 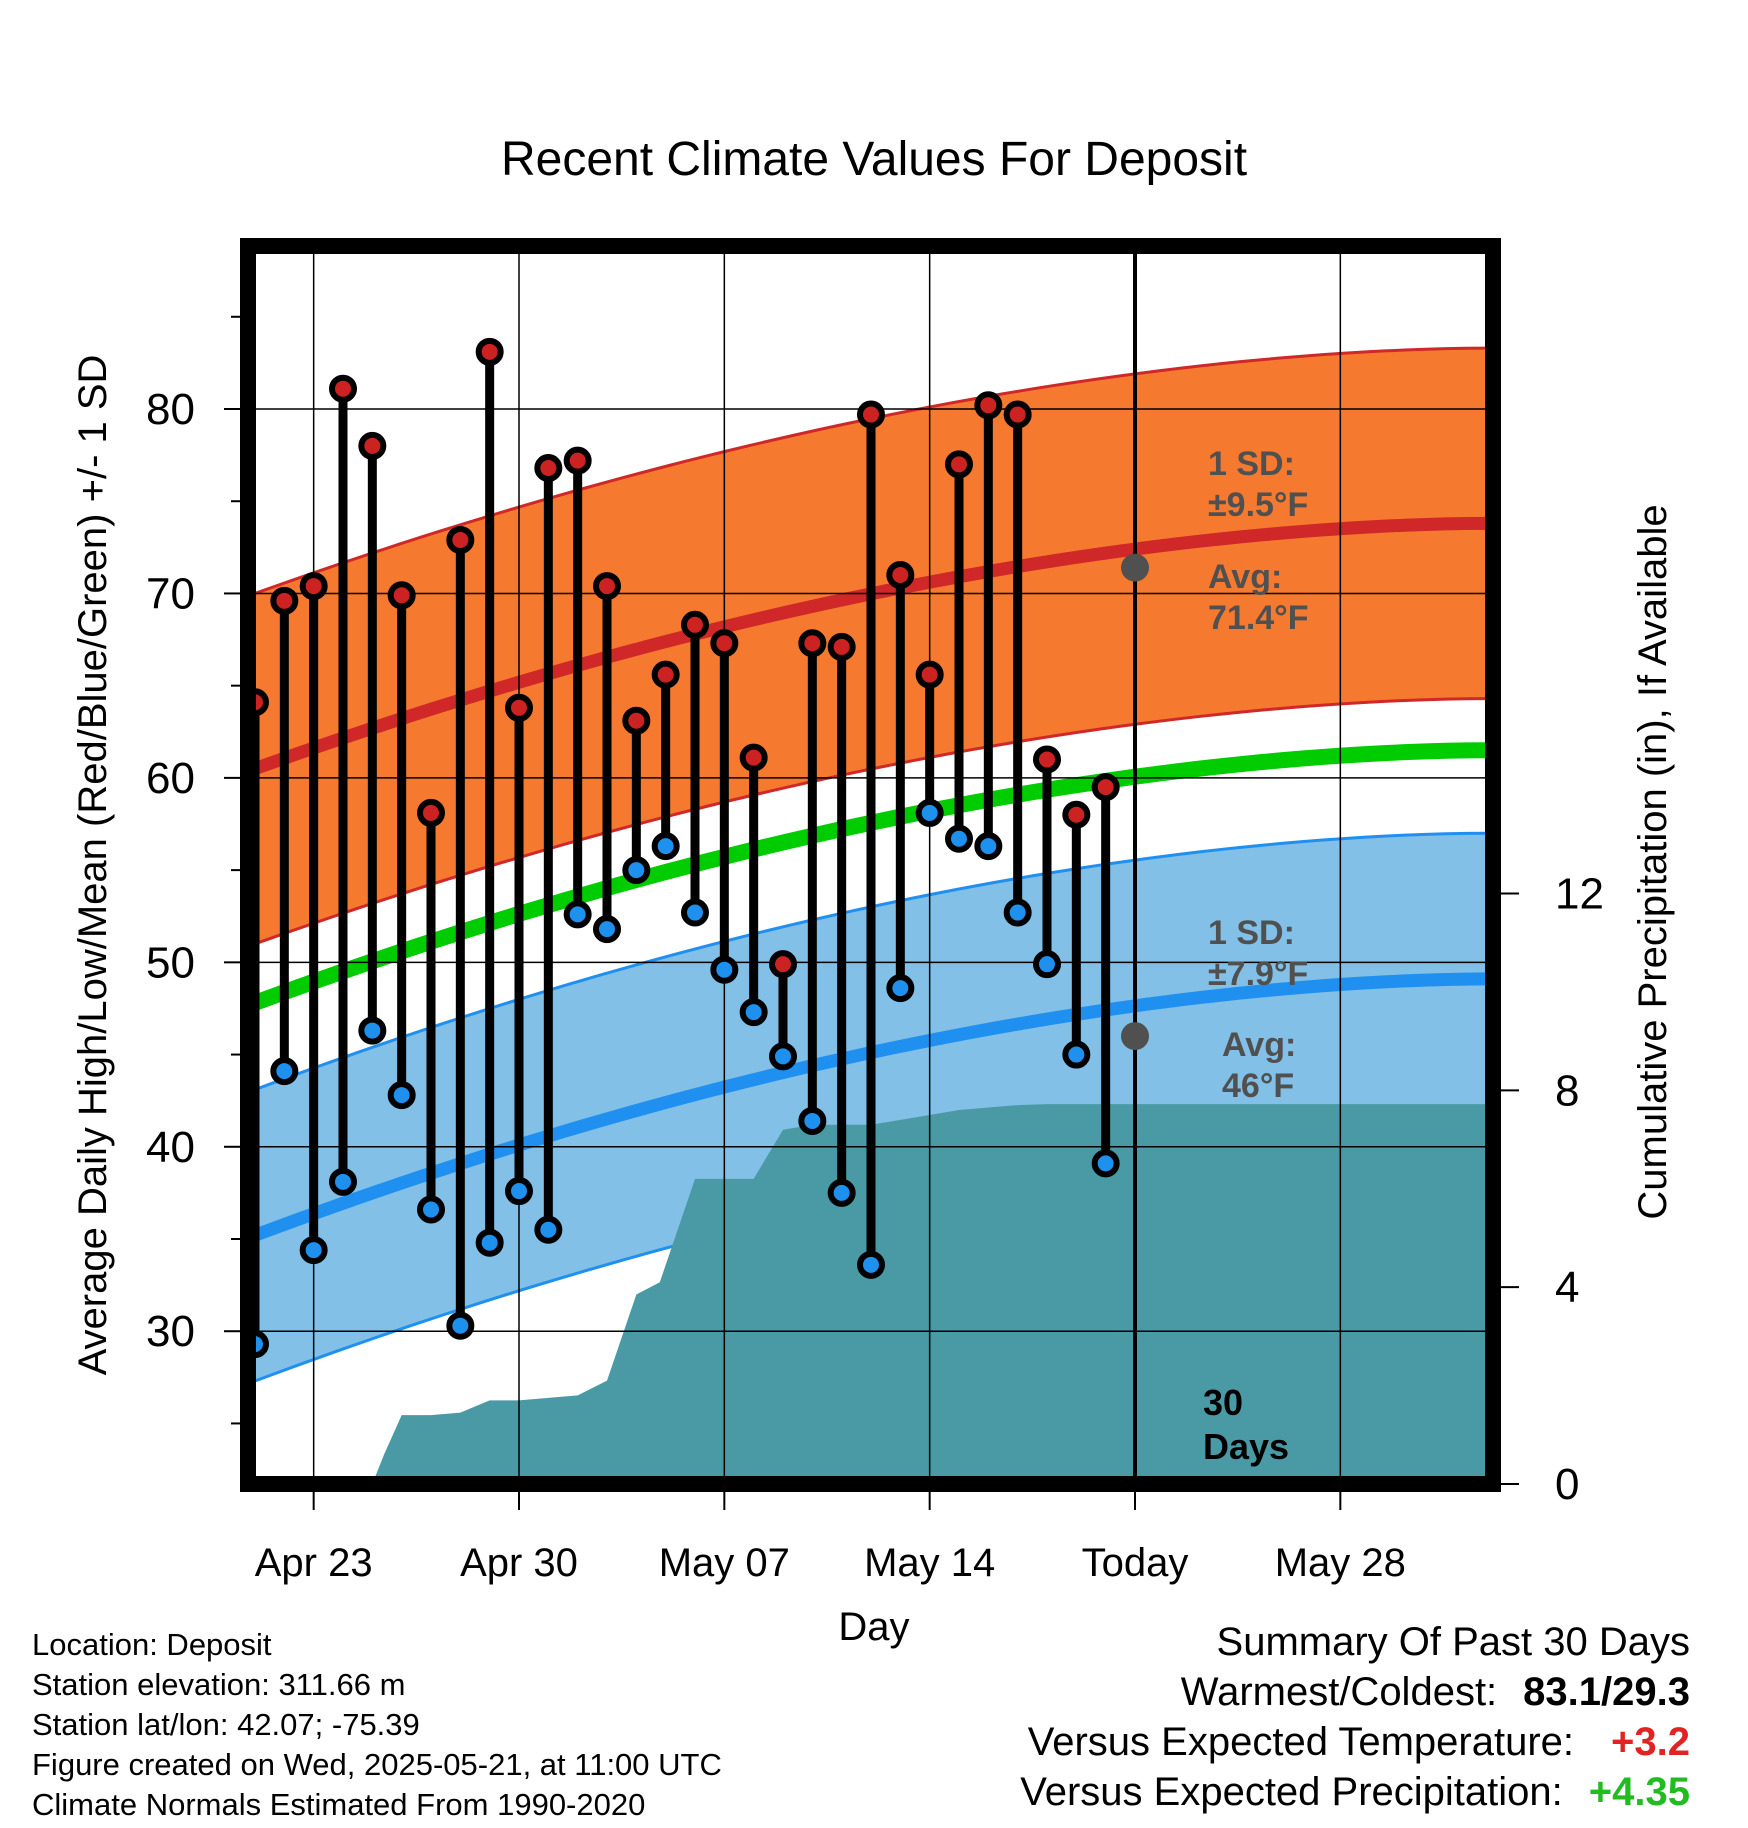 What do you see at coordinates (1135, 1036) in the screenshot?
I see `today-low-avg-marker` at bounding box center [1135, 1036].